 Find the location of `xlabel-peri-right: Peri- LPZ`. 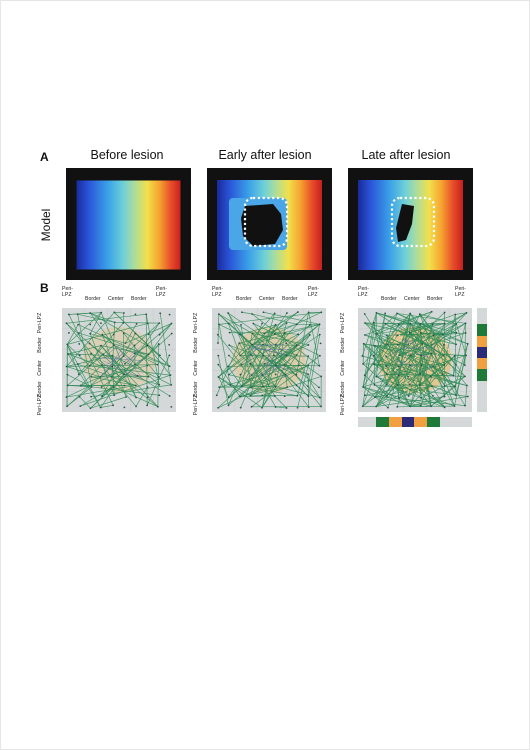

xlabel-peri-right: Peri- LPZ is located at coordinates (460, 292).